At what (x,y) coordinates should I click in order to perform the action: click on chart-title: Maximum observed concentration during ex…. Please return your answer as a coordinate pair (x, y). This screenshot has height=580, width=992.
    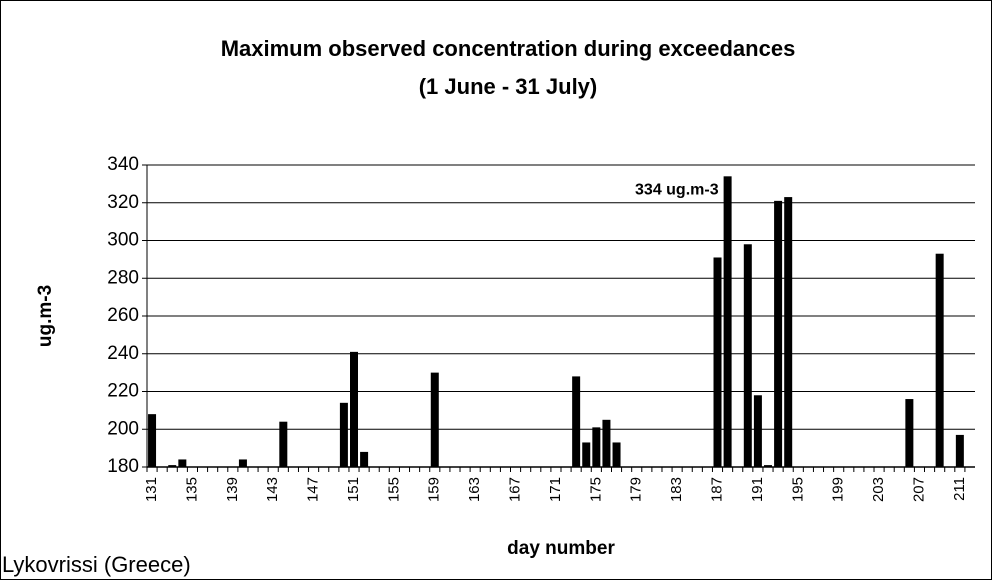
    Looking at the image, I should click on (508, 48).